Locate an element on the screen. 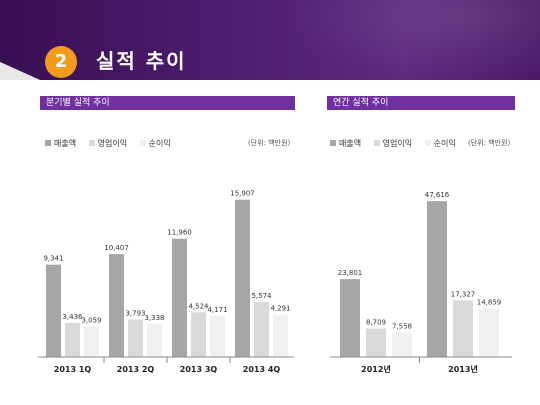  category-label: 2013 2Q is located at coordinates (136, 369).